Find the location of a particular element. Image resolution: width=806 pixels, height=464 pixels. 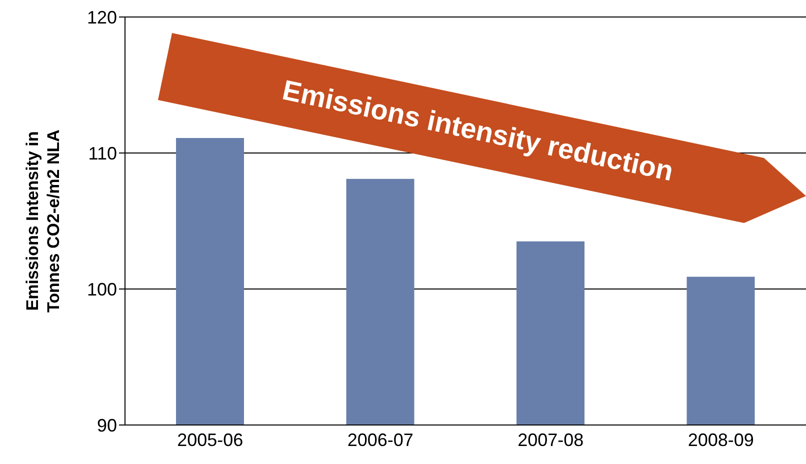

y-tick-label: 120 is located at coordinates (101, 17).